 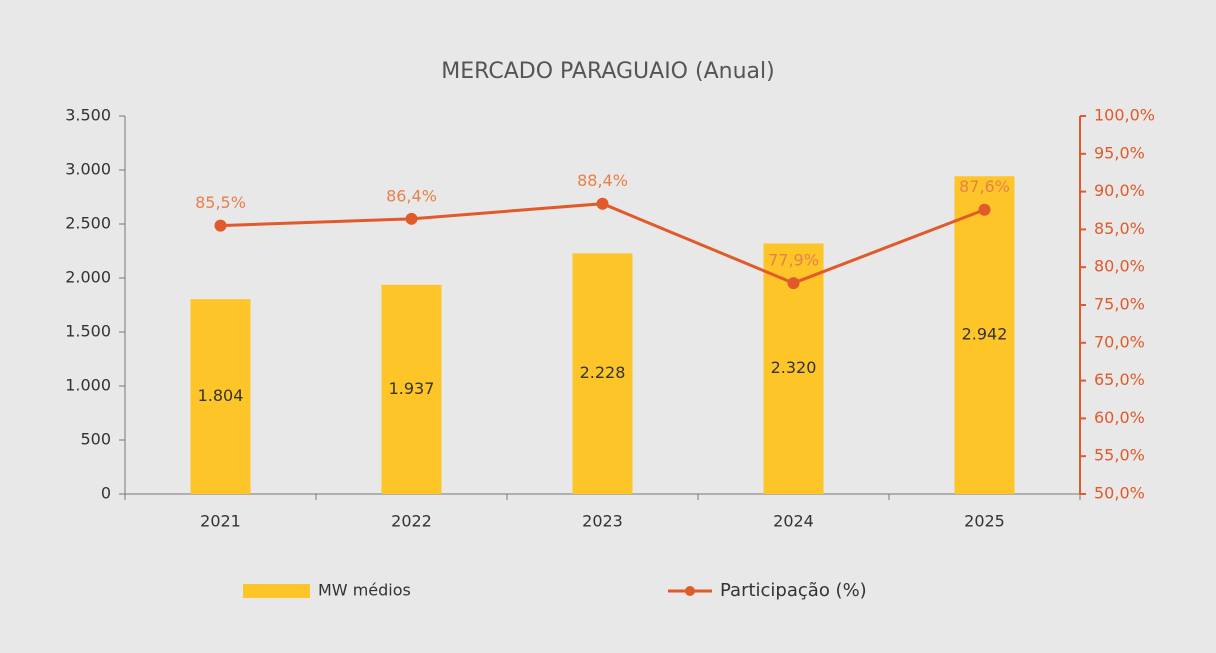 I want to click on line-value-label: 88,4%, so click(x=602, y=180).